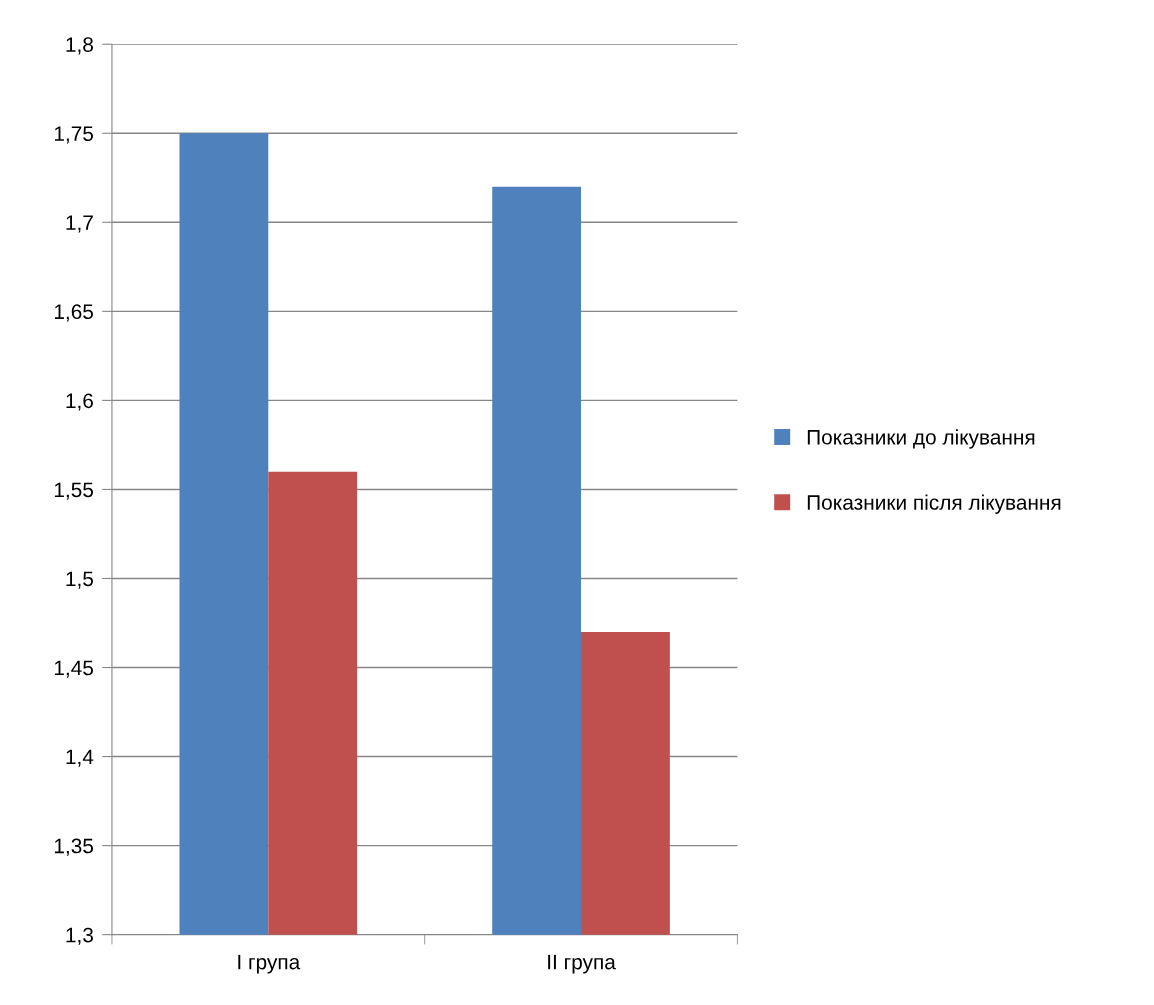  I want to click on y-tick-label: 1,8, so click(79, 46).